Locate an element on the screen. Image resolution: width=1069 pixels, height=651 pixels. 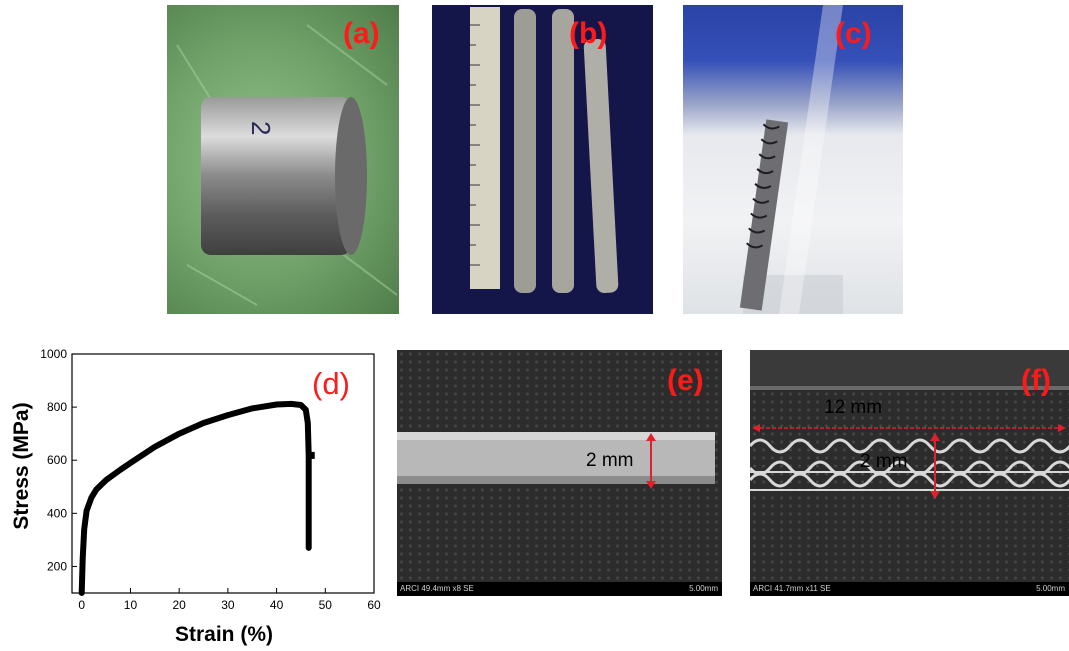
svg-text: 2 is located at coordinates (261, 128).